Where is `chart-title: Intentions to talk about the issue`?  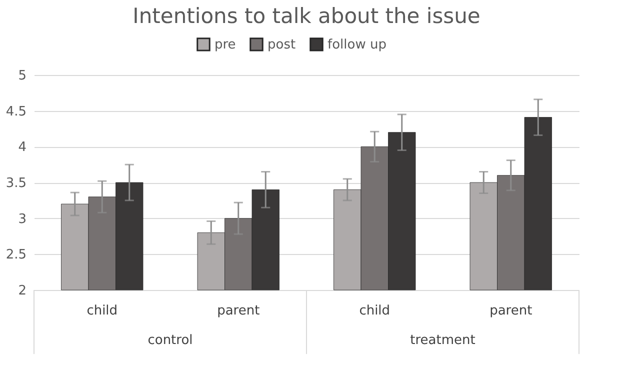
chart-title: Intentions to talk about the issue is located at coordinates (306, 16).